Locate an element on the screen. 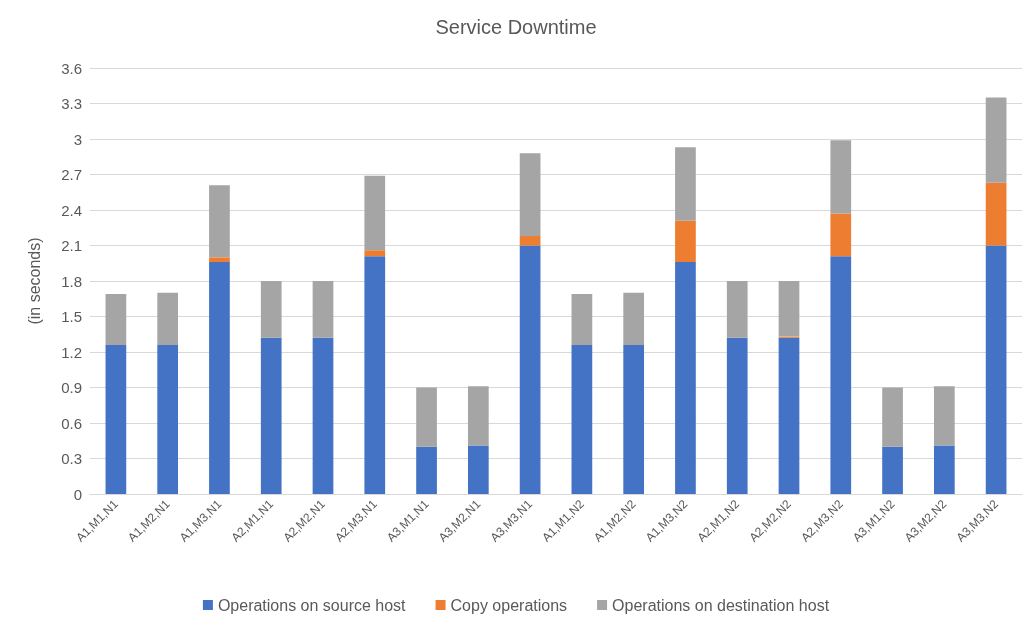 Image resolution: width=1032 pixels, height=626 pixels. y-tick-label: 2.7 is located at coordinates (71, 174).